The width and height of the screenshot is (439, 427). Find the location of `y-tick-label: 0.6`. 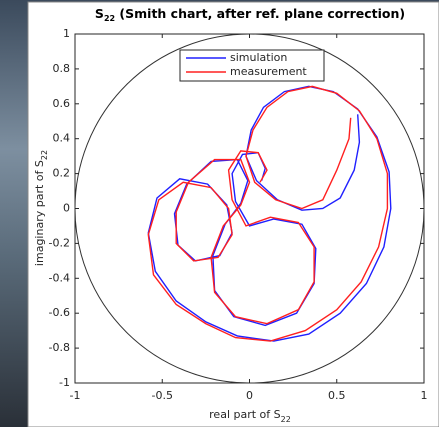

y-tick-label: 0.6 is located at coordinates (62, 103).